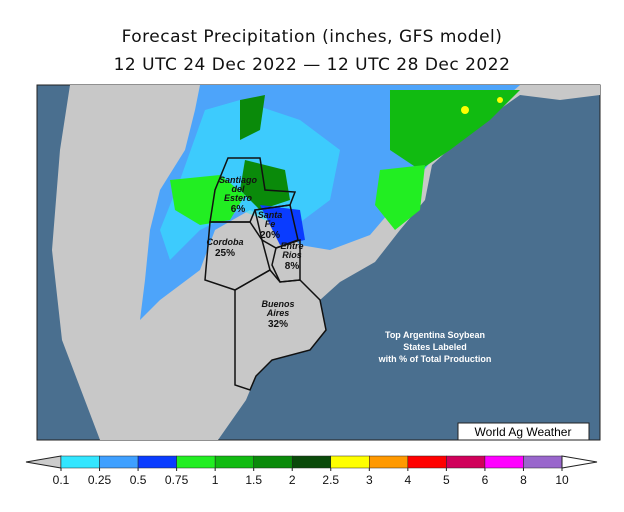  What do you see at coordinates (253, 480) in the screenshot?
I see `tick-label: 1.5` at bounding box center [253, 480].